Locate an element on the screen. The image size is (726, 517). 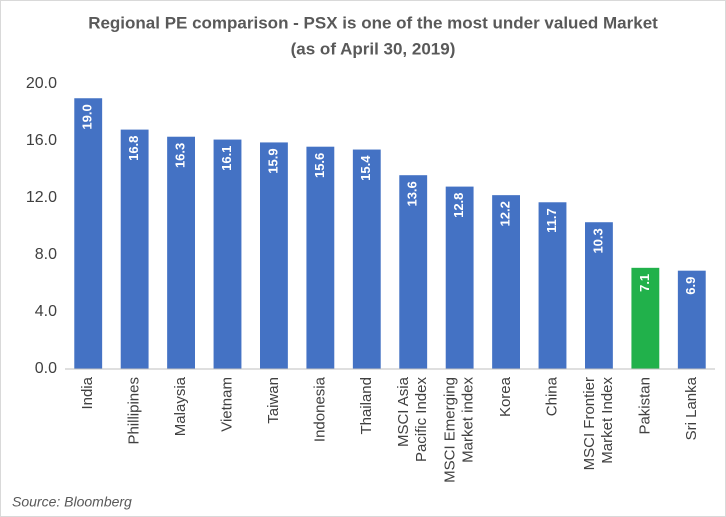
y-tick-label: 0.0 is located at coordinates (46, 368).